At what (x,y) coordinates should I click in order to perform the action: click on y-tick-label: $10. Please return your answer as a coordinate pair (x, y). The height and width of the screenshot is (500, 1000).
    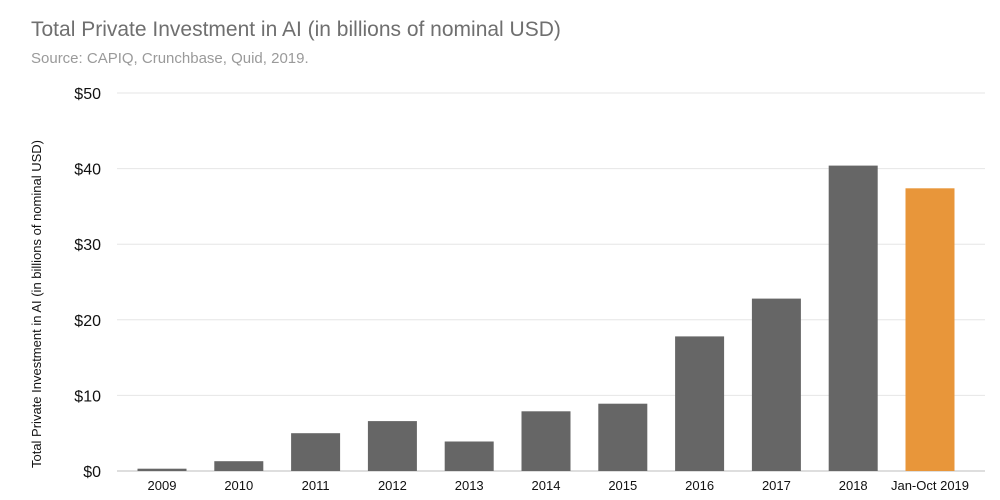
    Looking at the image, I should click on (87, 396).